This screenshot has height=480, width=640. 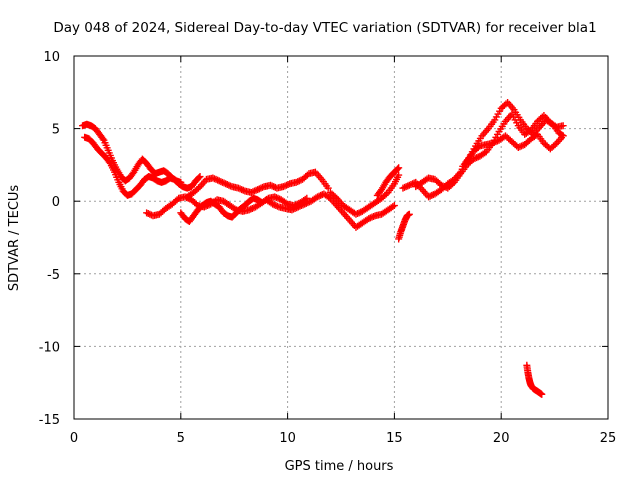 What do you see at coordinates (74, 438) in the screenshot?
I see `x-tick-label: 0` at bounding box center [74, 438].